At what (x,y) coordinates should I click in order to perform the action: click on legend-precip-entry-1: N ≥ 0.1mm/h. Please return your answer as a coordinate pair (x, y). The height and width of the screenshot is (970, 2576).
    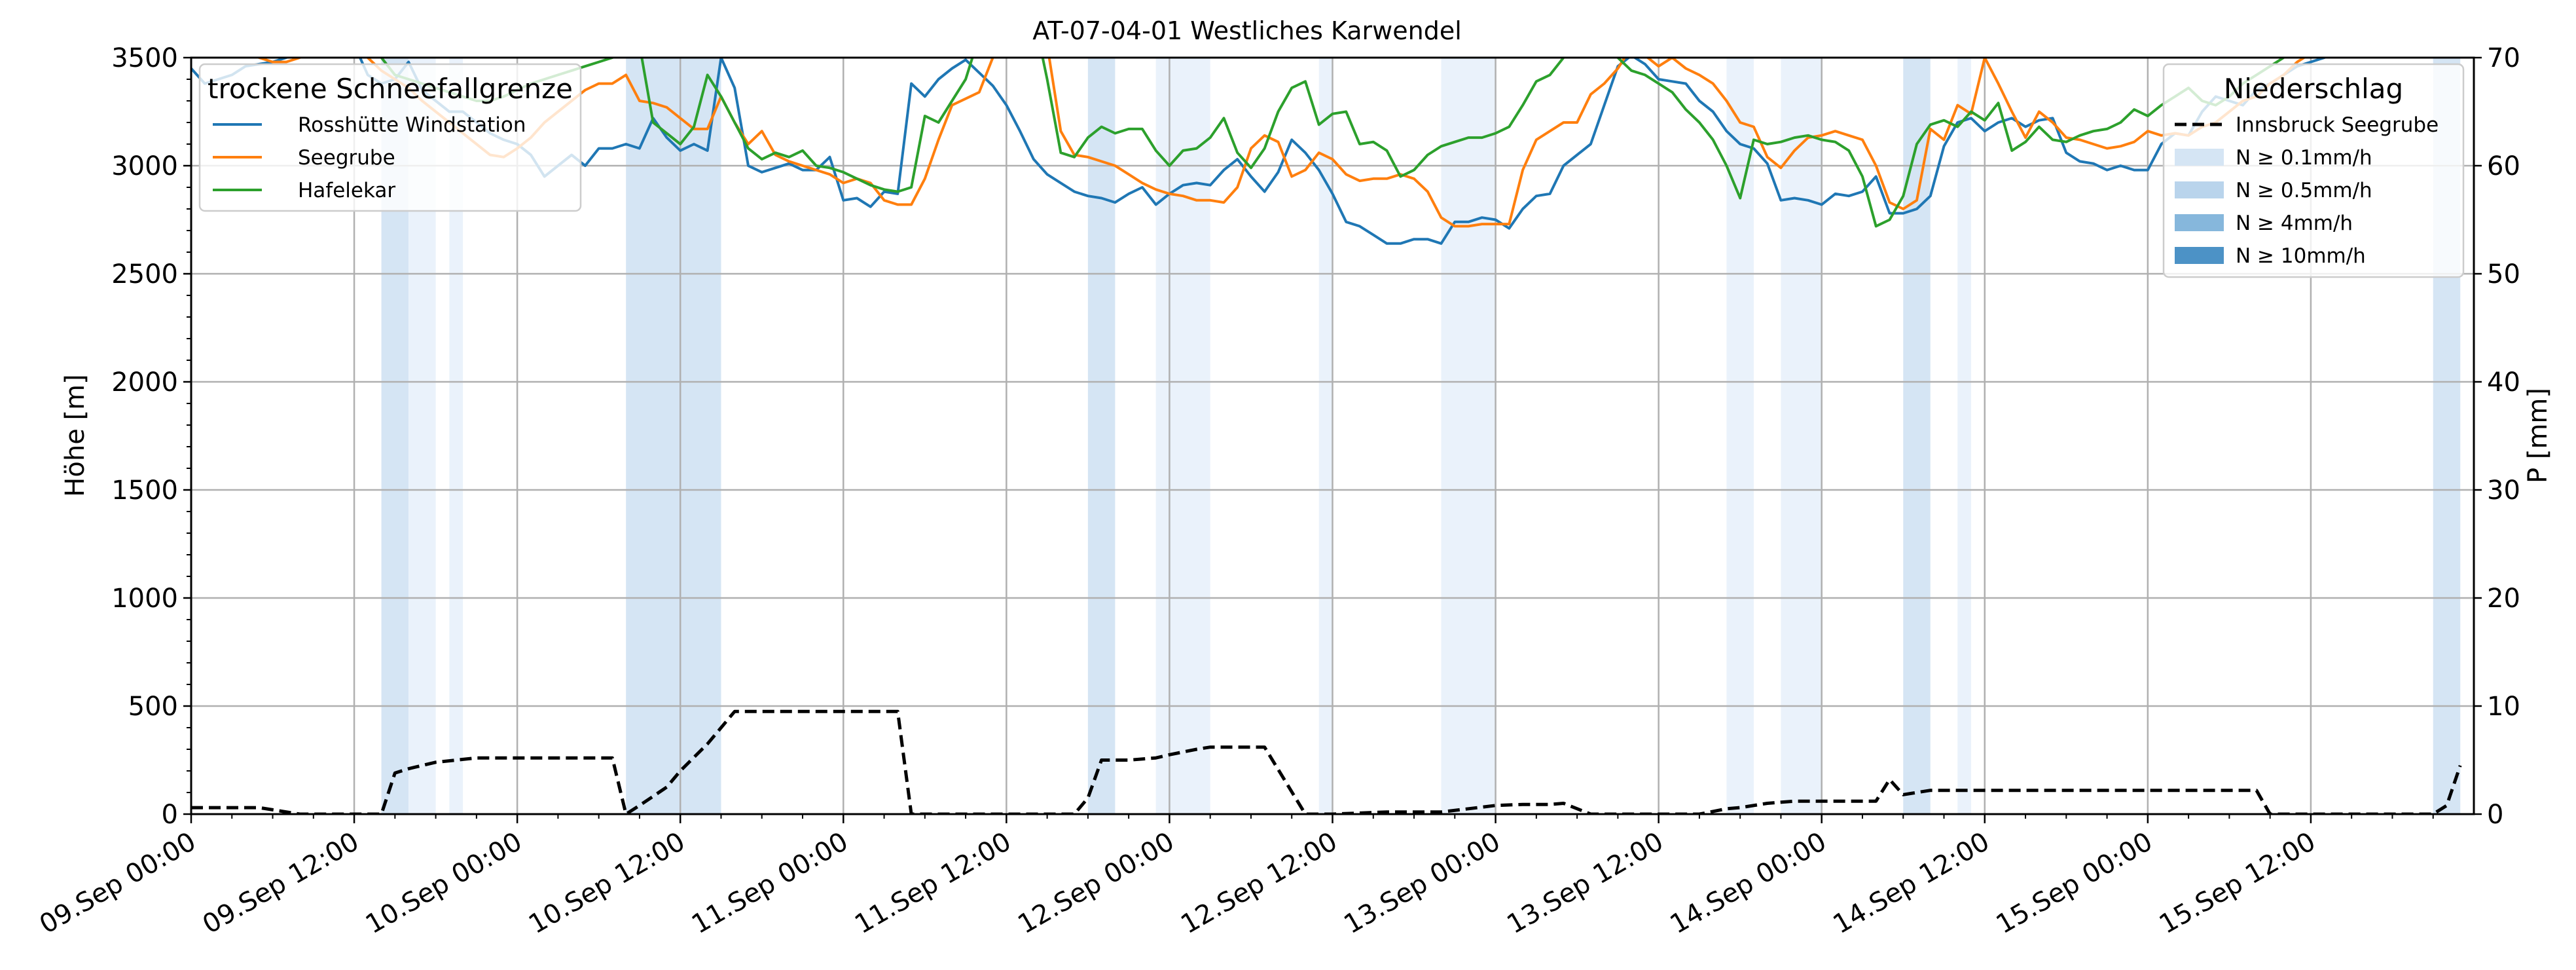
    Looking at the image, I should click on (2304, 158).